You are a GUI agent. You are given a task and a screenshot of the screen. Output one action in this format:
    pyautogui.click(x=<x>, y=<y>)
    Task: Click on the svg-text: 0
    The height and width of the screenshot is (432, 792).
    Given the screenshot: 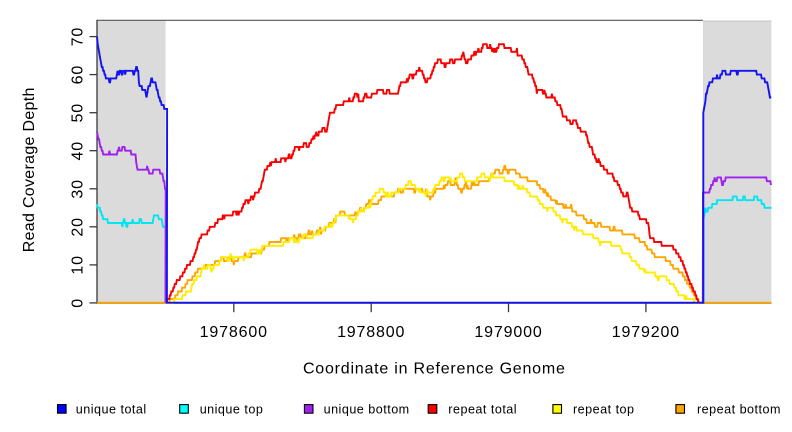 What is the action you would take?
    pyautogui.click(x=78, y=303)
    